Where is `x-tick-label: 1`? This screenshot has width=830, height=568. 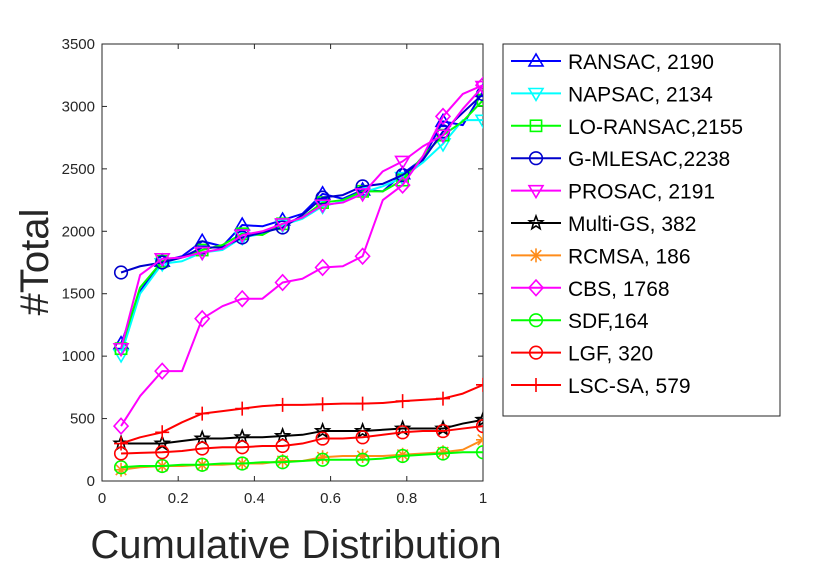 x-tick-label: 1 is located at coordinates (483, 498).